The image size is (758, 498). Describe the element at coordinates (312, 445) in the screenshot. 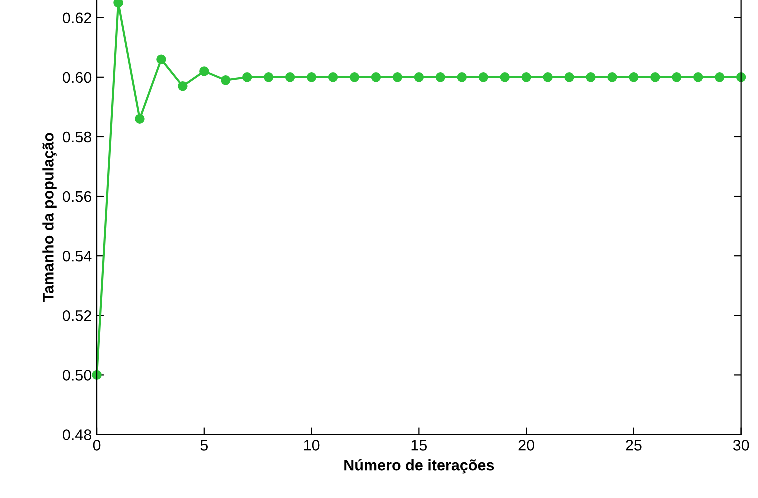

I see `x-tick-label: 10` at that location.